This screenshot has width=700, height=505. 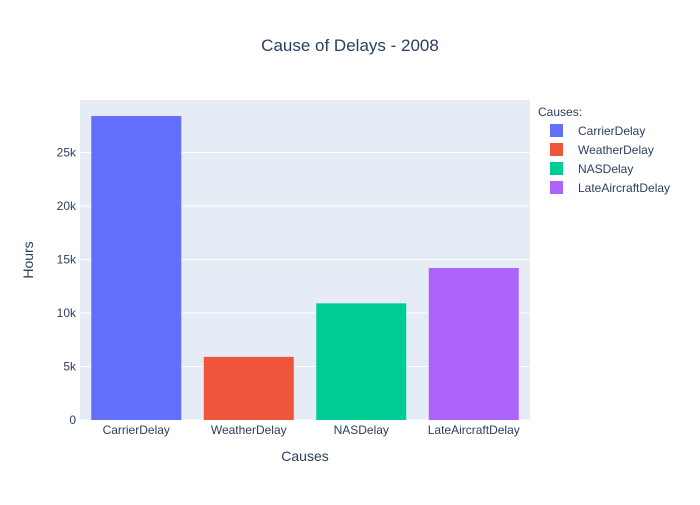 I want to click on x-tick-label: NASDelay, so click(x=361, y=430).